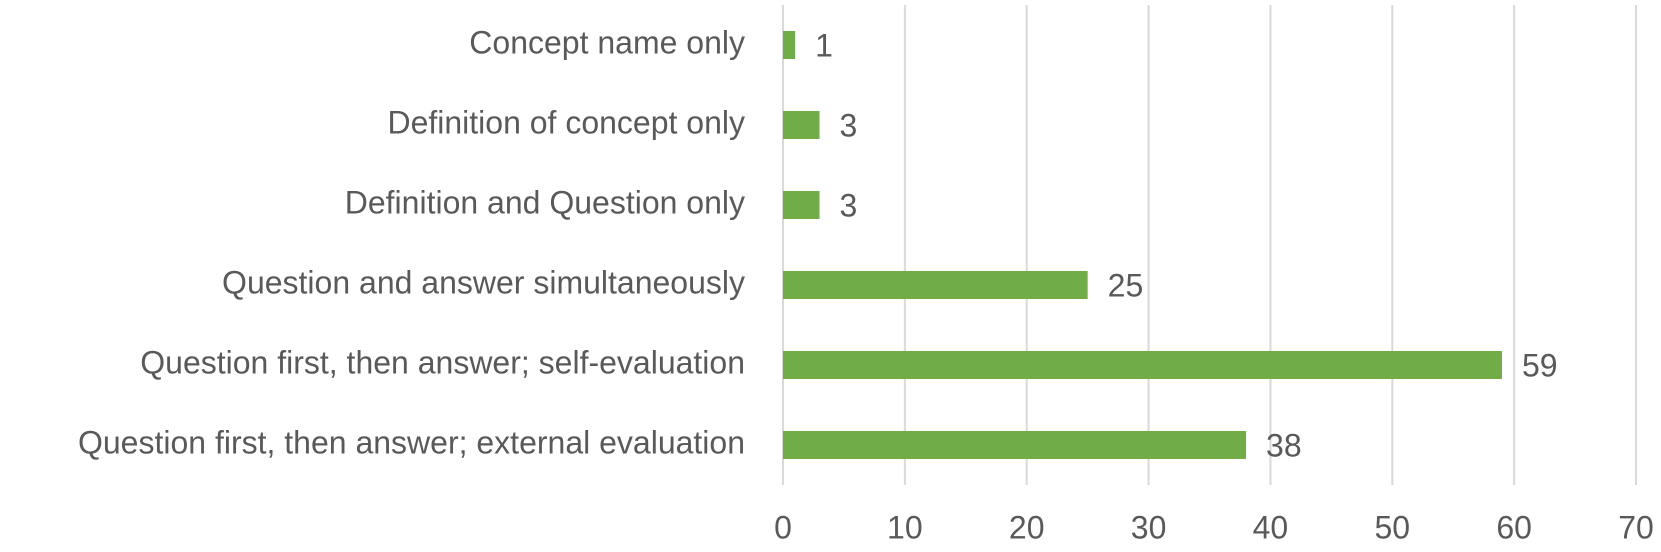 Image resolution: width=1661 pixels, height=552 pixels. Describe the element at coordinates (1636, 527) in the screenshot. I see `x-tick-label: 70` at that location.